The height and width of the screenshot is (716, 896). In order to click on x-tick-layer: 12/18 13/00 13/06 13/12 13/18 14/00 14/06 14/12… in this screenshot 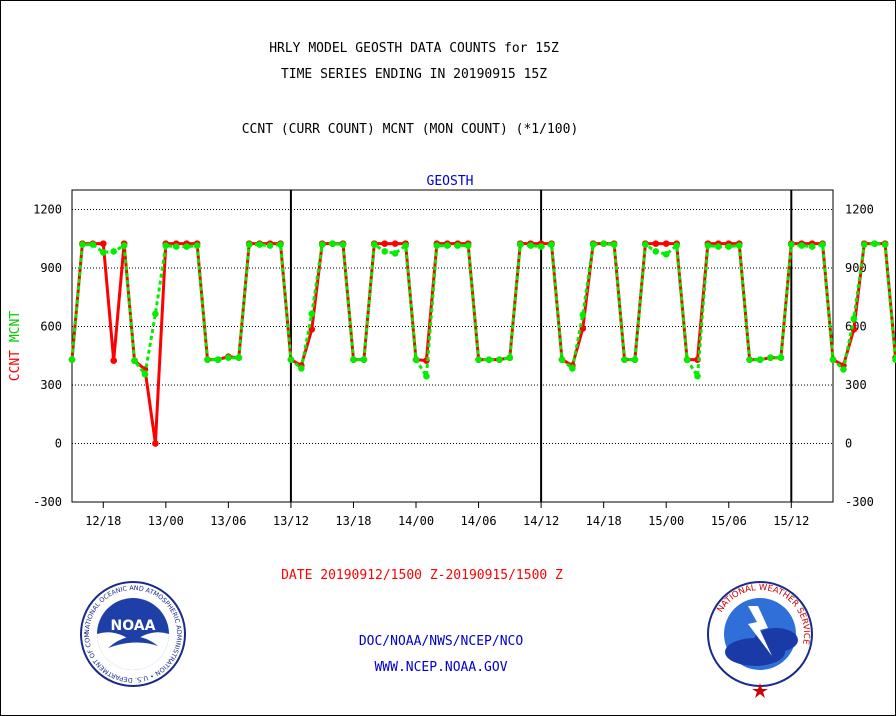, I will do `click(447, 515)`.